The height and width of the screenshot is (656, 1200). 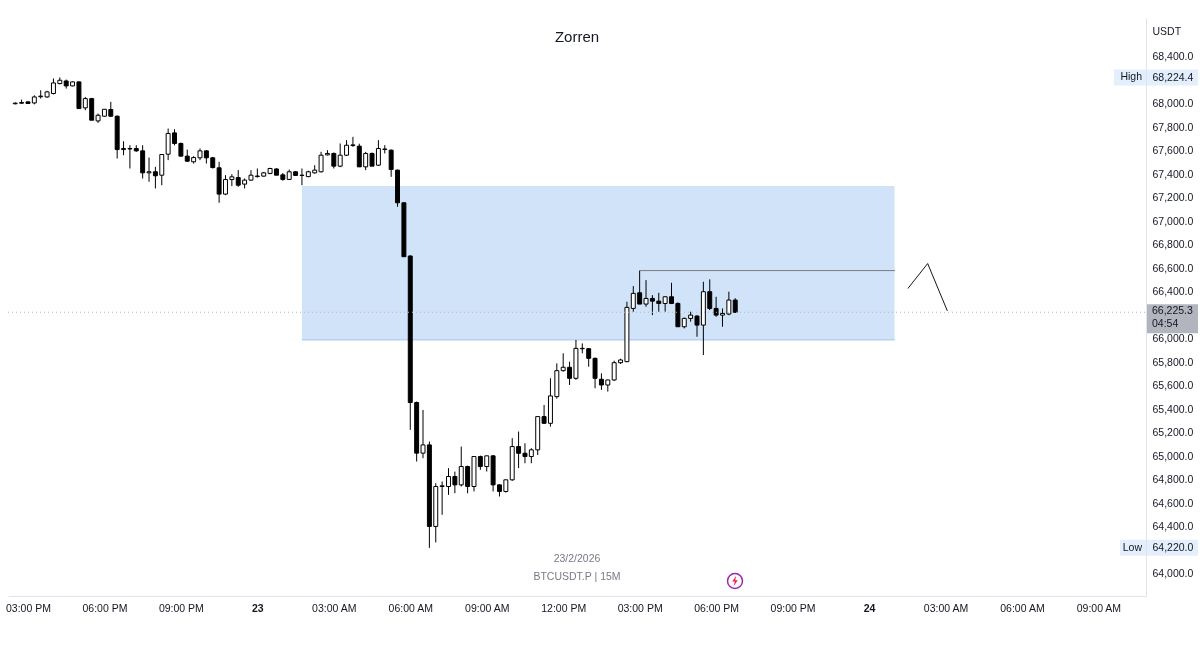 I want to click on y-tick-label: 64,000.0, so click(x=1173, y=573).